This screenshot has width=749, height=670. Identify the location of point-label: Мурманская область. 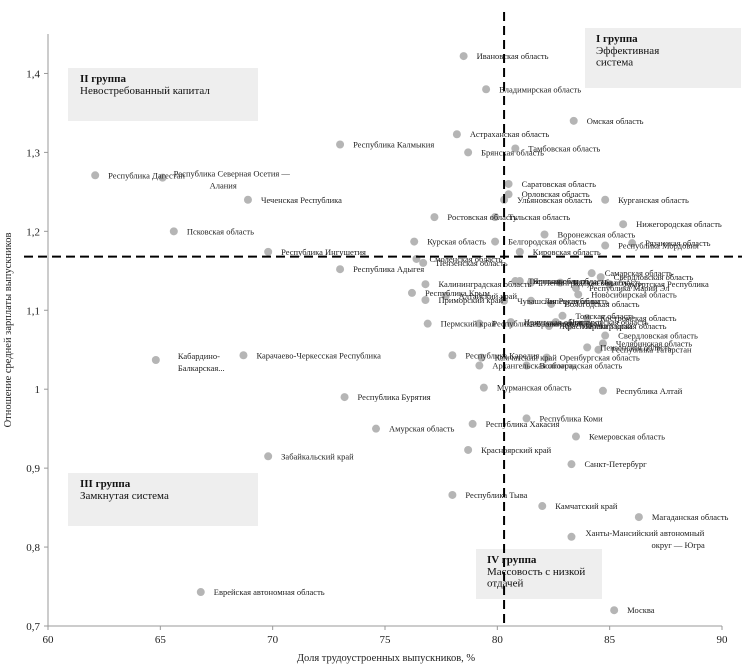
(534, 388).